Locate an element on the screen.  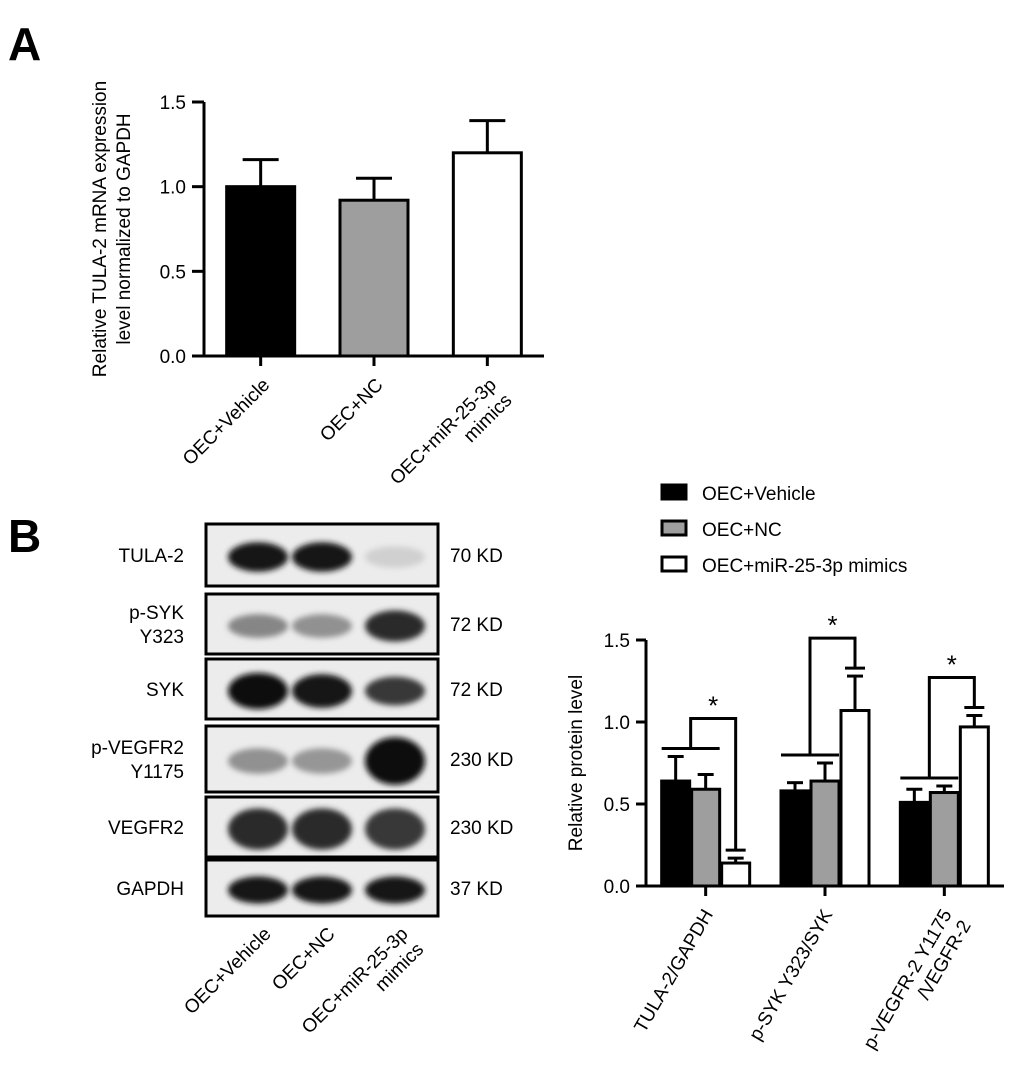
x-tick-label: OEC+miR-25-3pmimics is located at coordinates (451, 440).